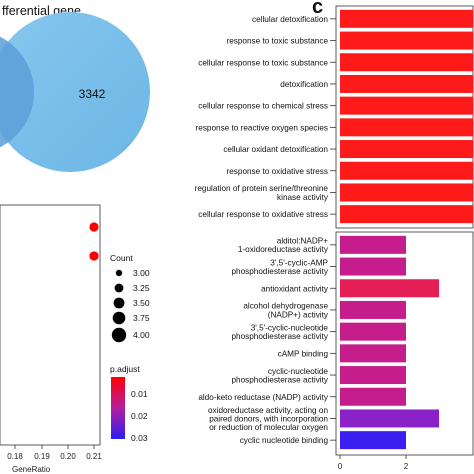 This screenshot has width=474, height=474. Describe the element at coordinates (121, 258) in the screenshot. I see `count-legend-title: Count` at that location.